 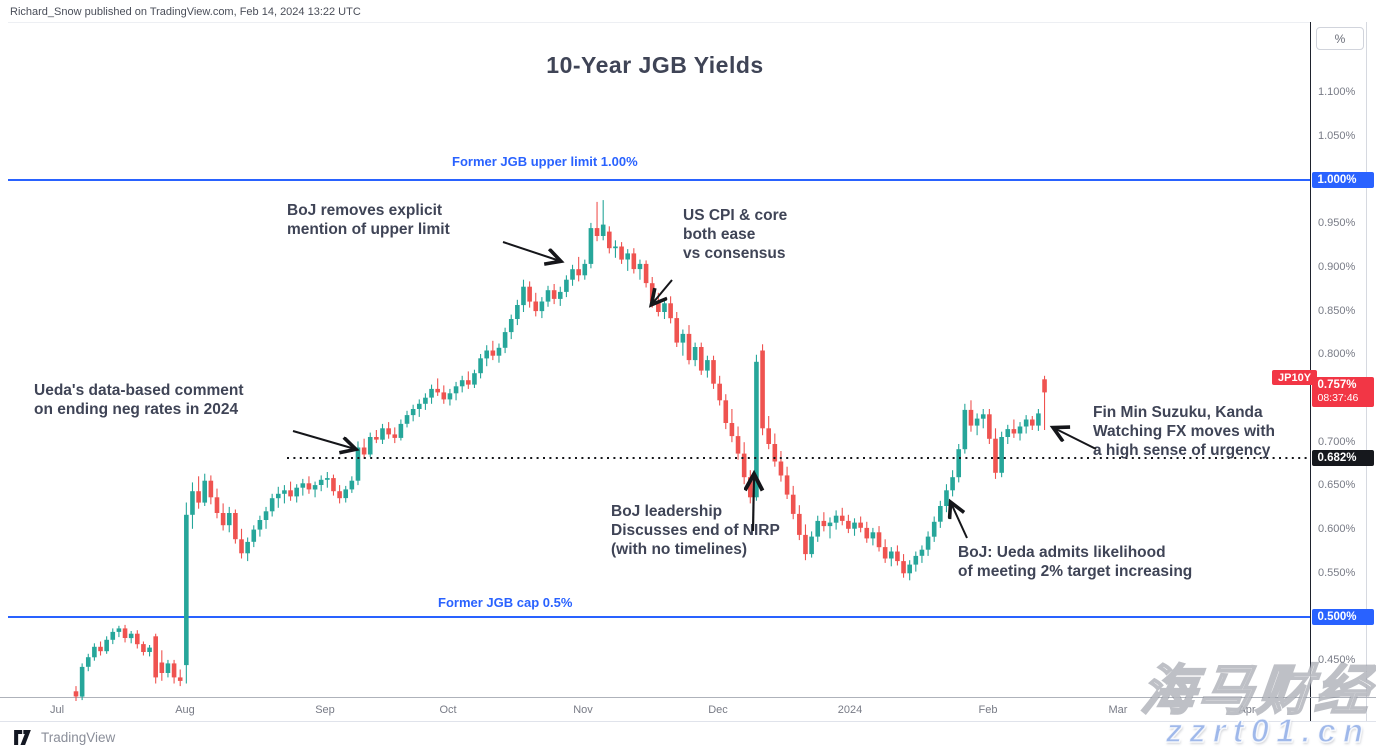 What do you see at coordinates (583, 710) in the screenshot?
I see `time-tick-label: Nov` at bounding box center [583, 710].